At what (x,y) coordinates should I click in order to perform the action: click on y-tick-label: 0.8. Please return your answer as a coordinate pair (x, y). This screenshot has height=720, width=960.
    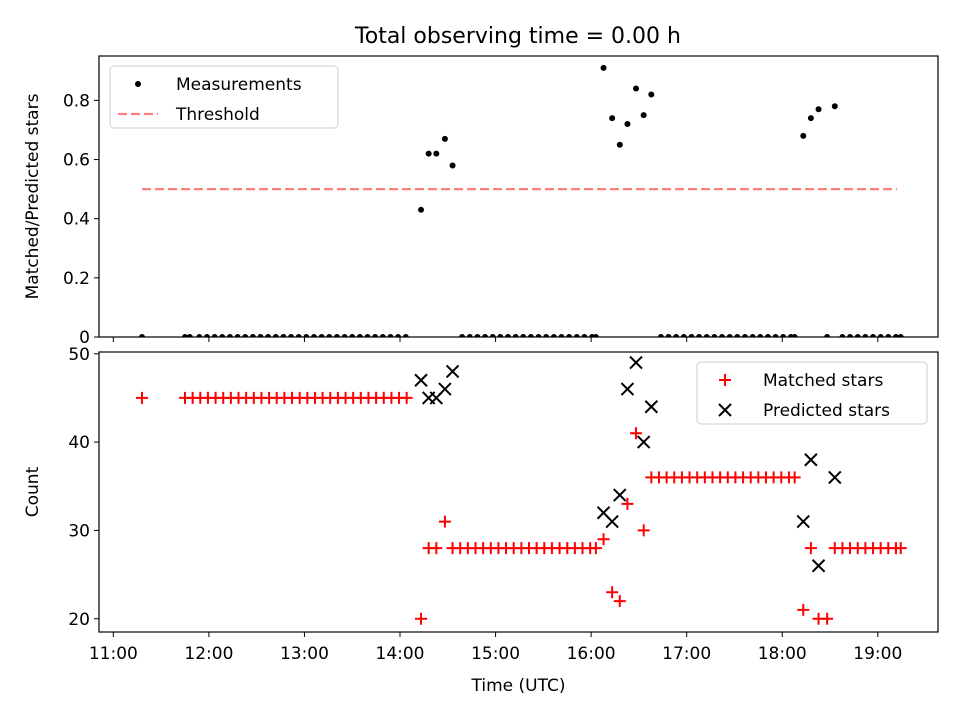
    Looking at the image, I should click on (76, 101).